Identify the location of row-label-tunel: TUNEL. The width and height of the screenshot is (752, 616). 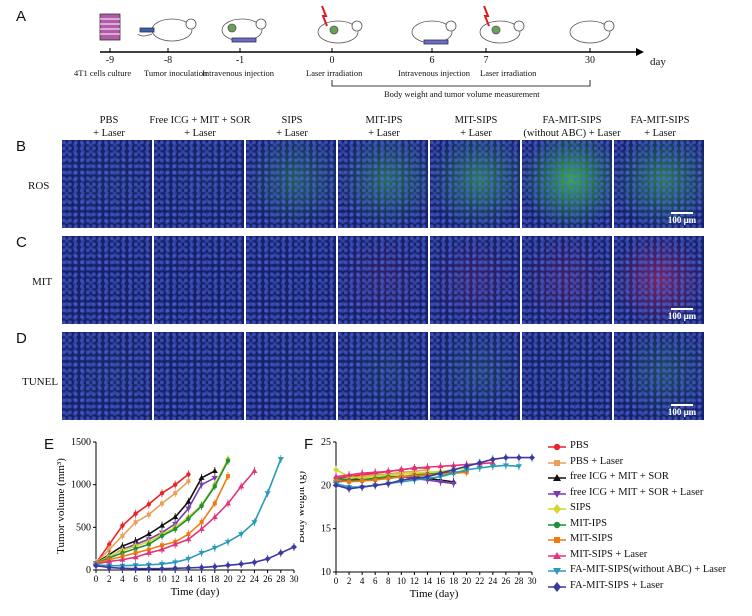
(40, 382).